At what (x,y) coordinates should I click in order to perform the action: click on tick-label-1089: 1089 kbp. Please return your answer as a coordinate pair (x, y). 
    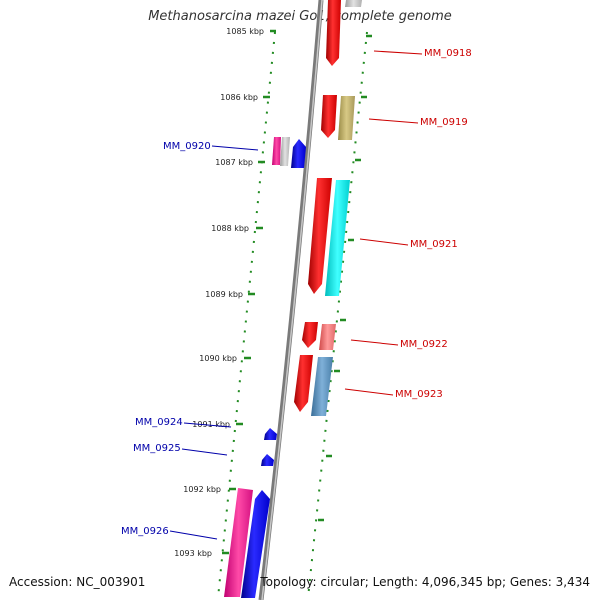
    Looking at the image, I should click on (224, 294).